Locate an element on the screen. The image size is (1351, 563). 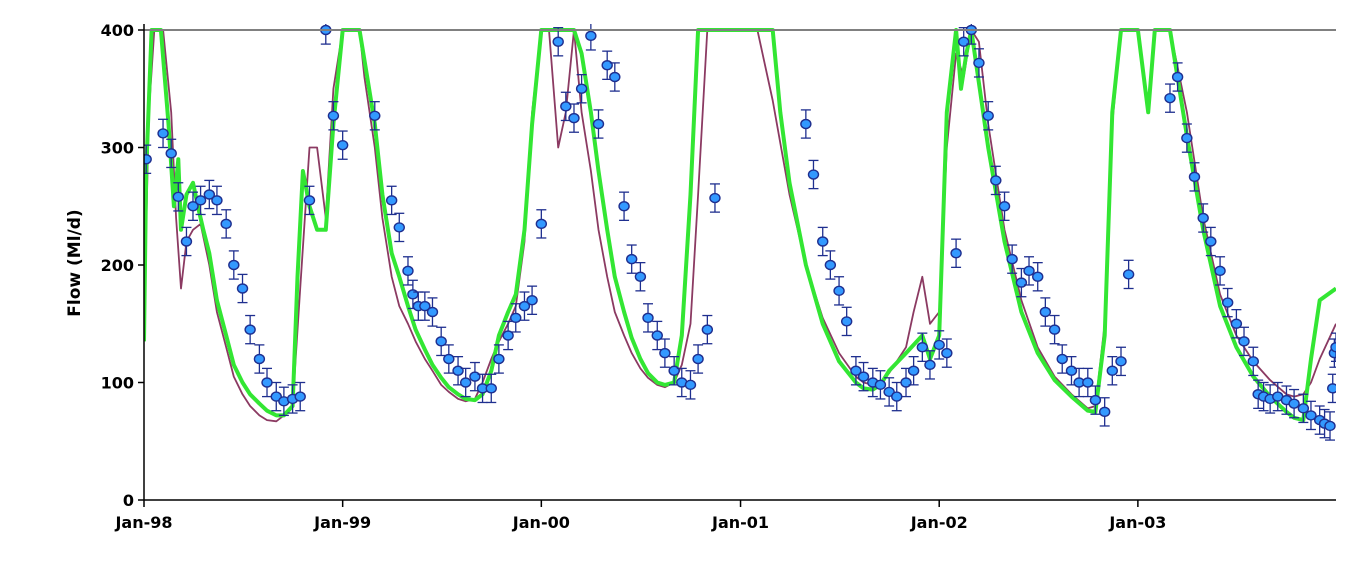
x-tick-label: Jan-03 is located at coordinates (1137, 522).